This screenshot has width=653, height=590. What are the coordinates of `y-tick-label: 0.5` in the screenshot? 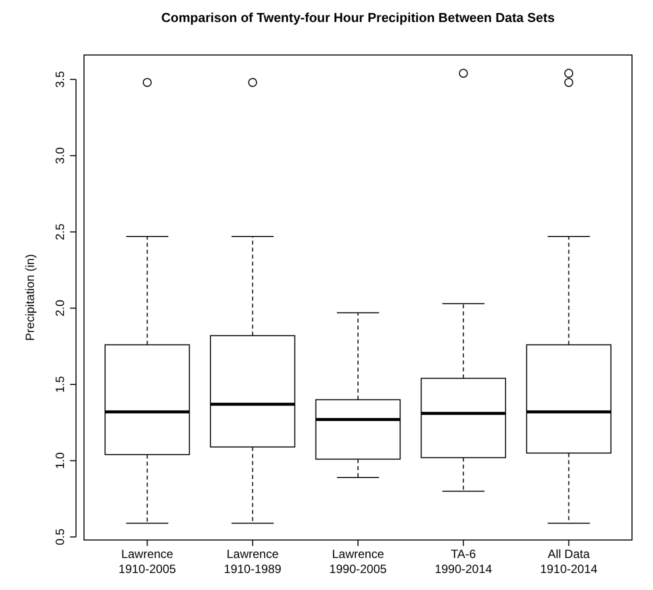 It's located at (60, 537).